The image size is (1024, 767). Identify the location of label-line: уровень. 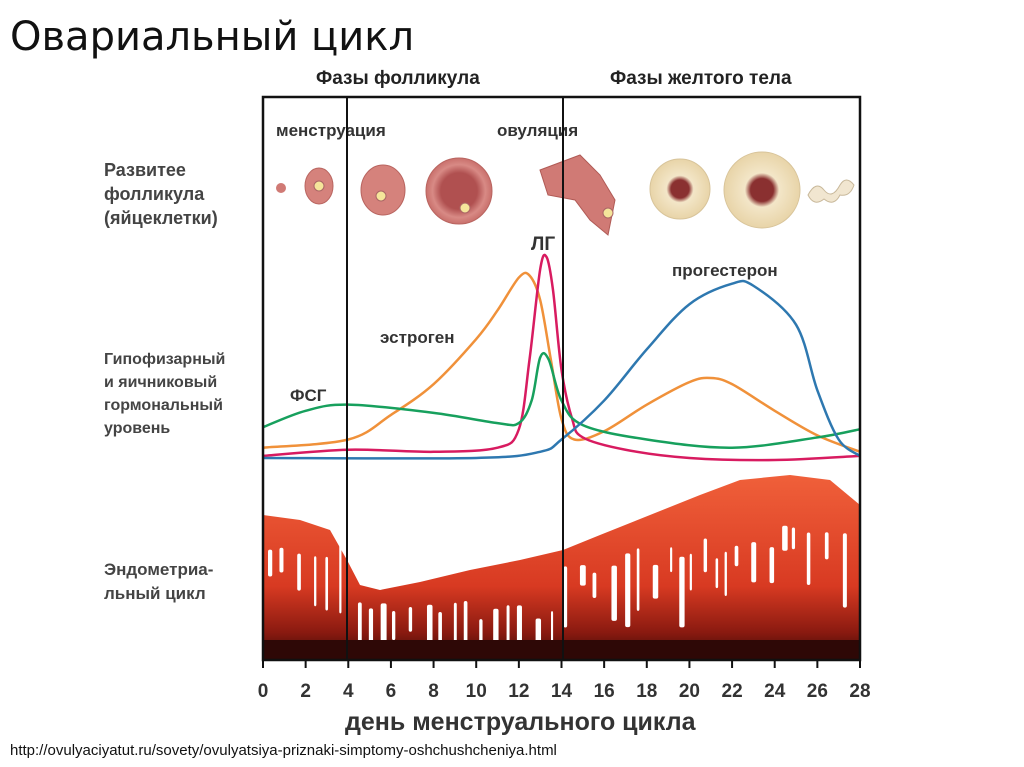
(137, 428).